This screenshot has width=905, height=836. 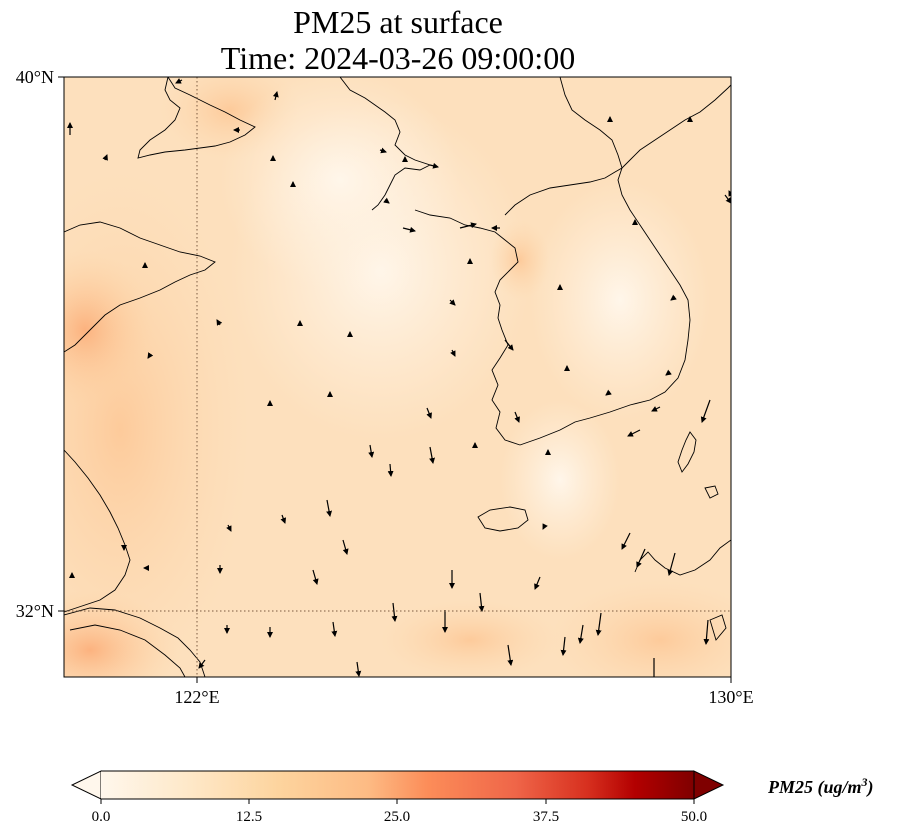 I want to click on colorbar-label-4: 50.0, so click(x=694, y=817).